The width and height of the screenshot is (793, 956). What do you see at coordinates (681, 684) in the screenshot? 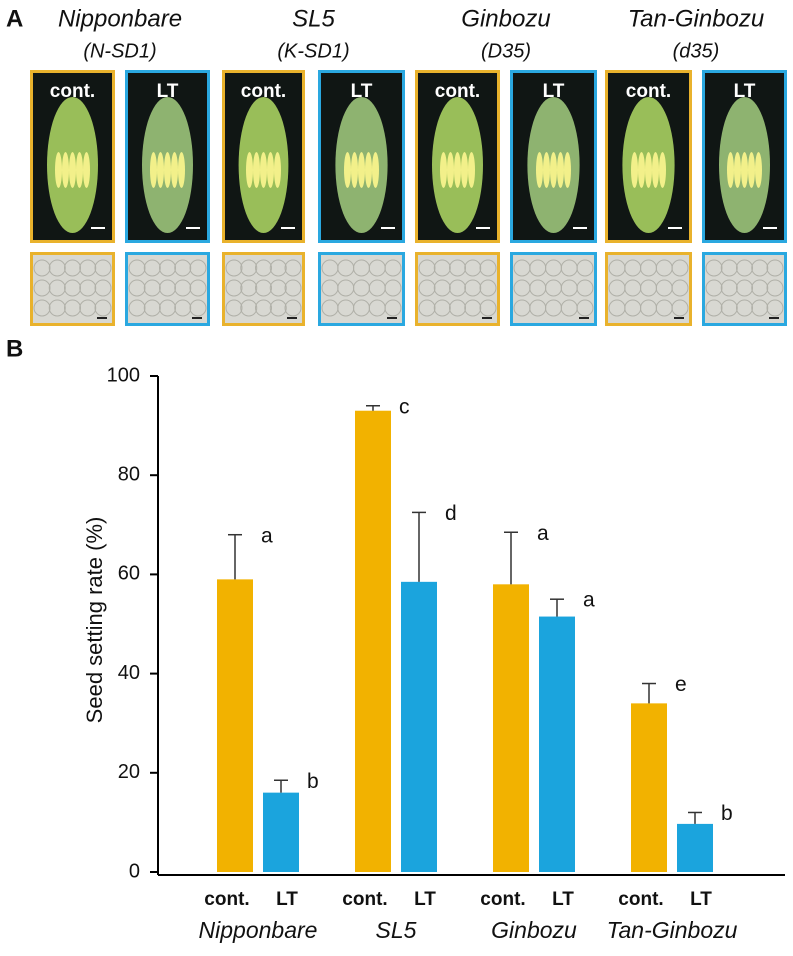
I see `significance-letter: e` at bounding box center [681, 684].